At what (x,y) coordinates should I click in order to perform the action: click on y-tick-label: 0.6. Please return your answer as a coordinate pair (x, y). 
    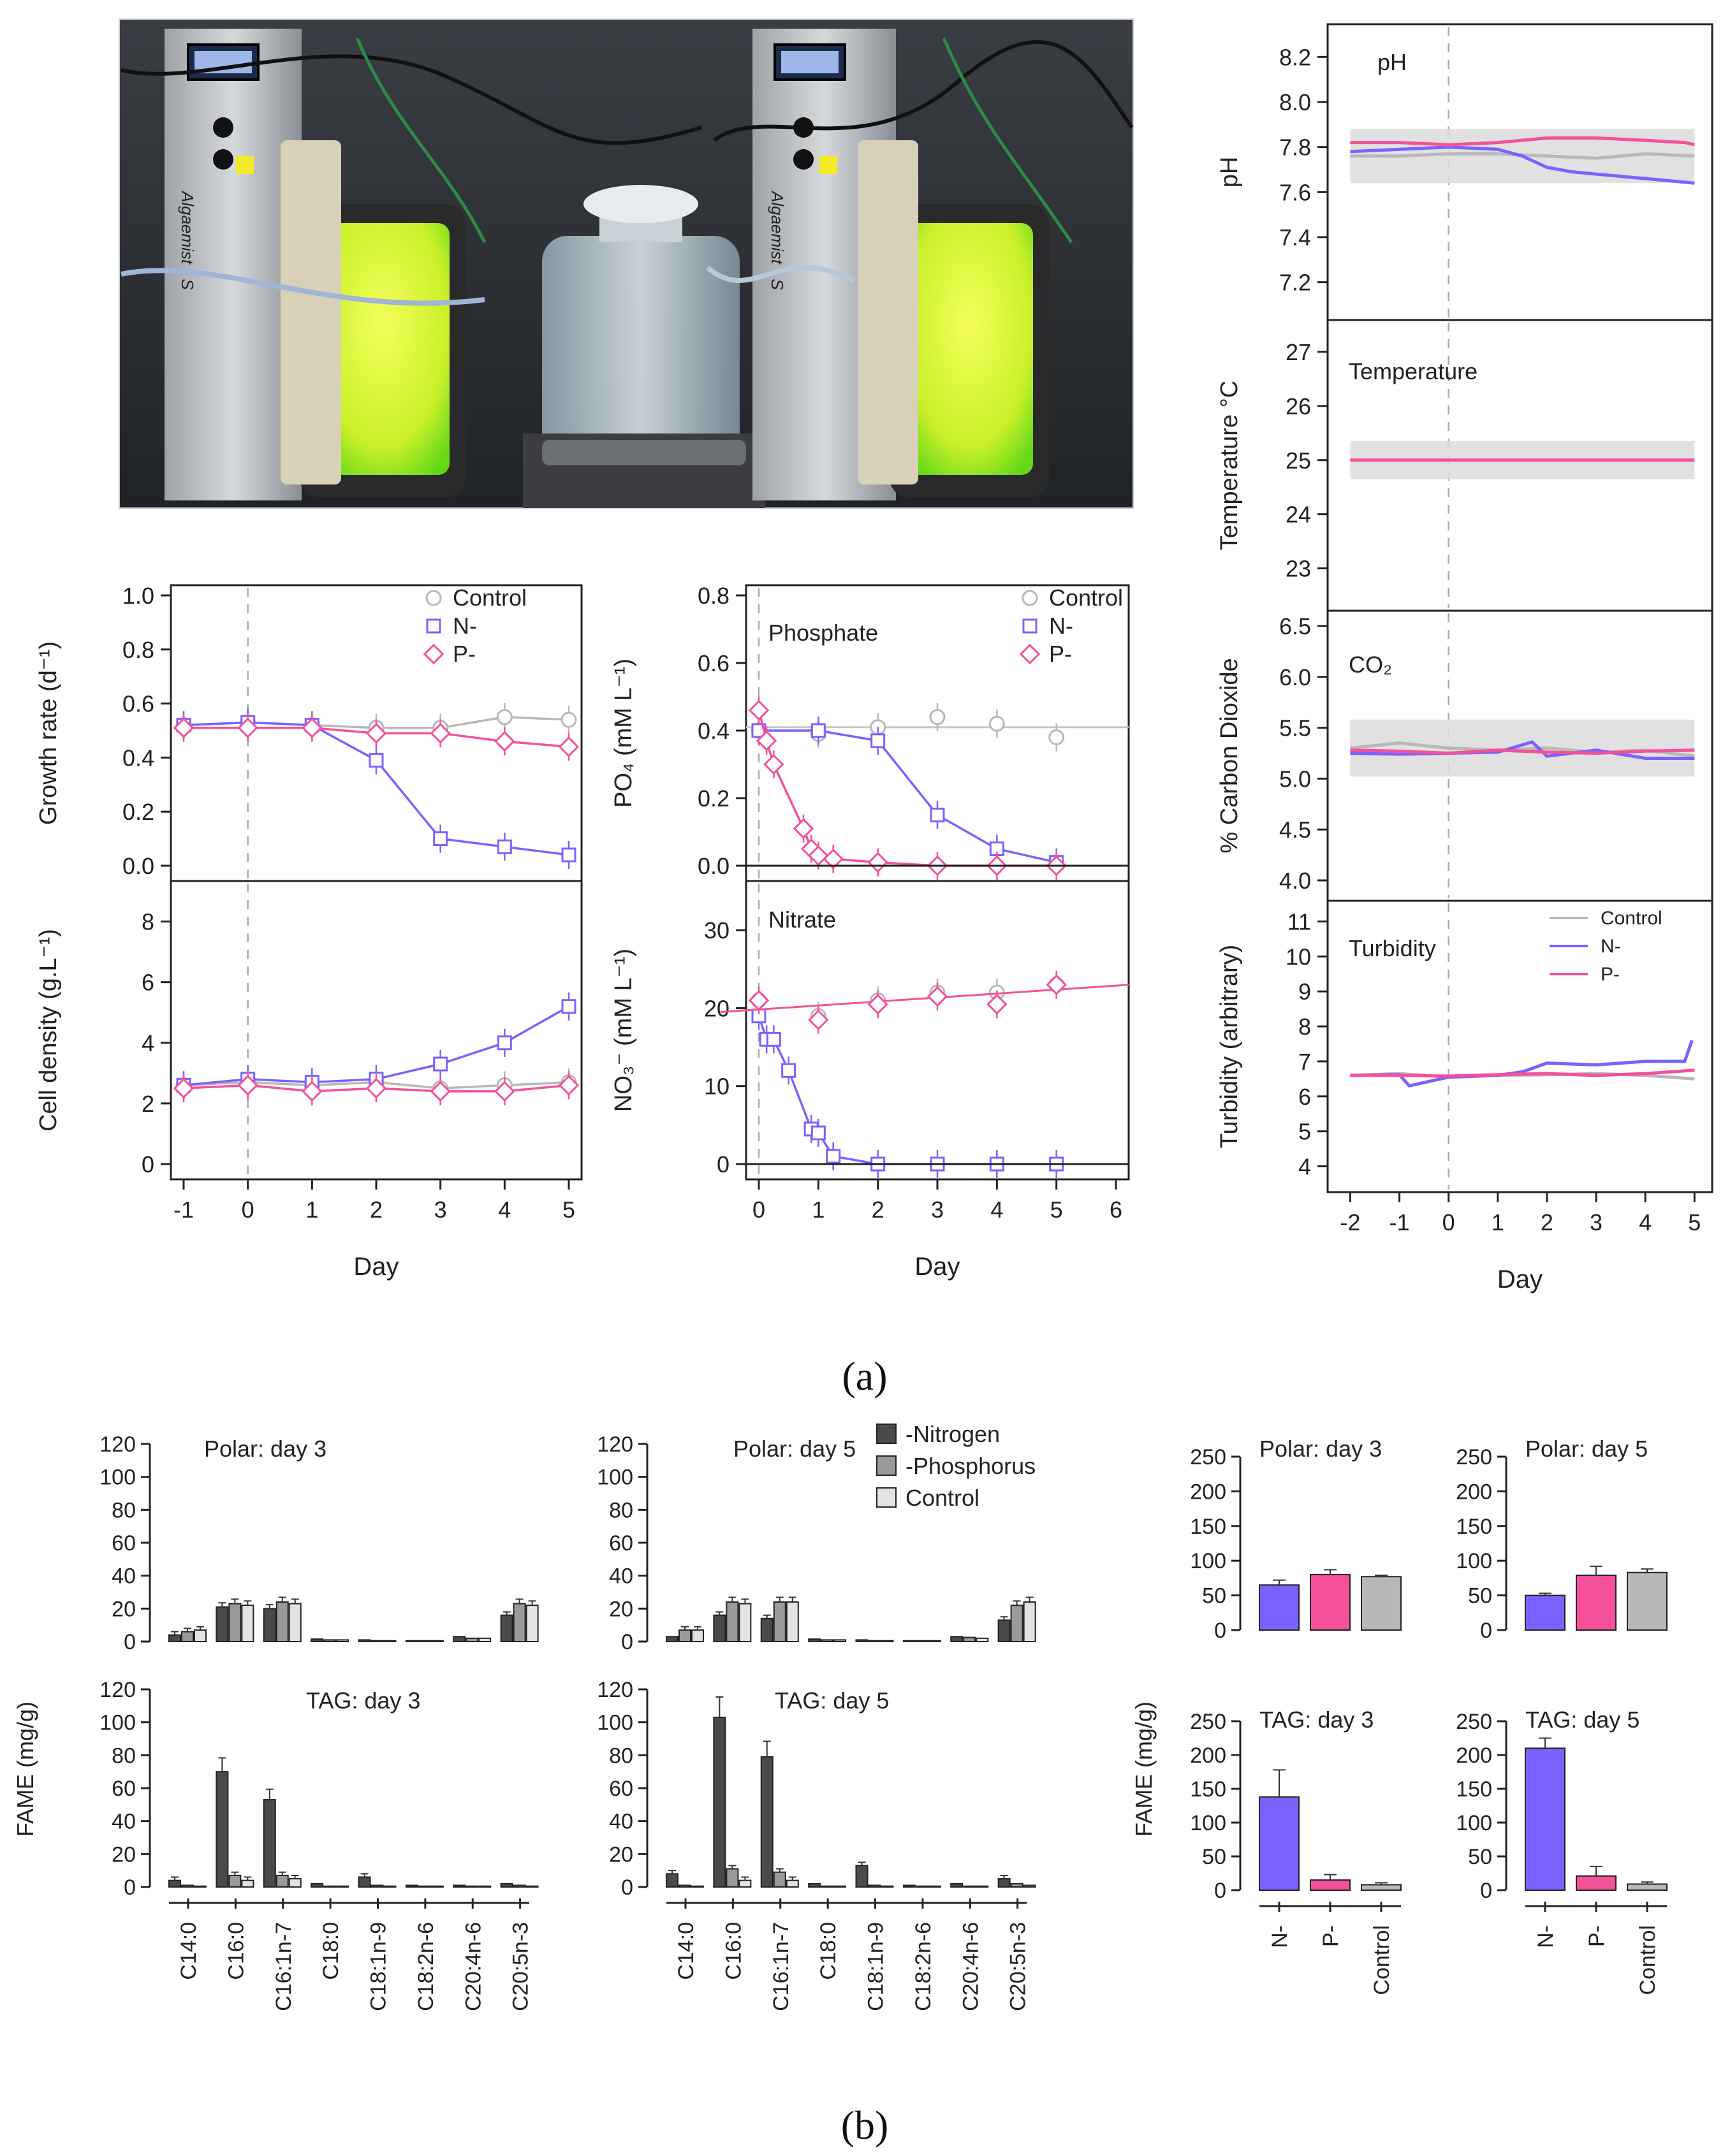
    Looking at the image, I should click on (714, 663).